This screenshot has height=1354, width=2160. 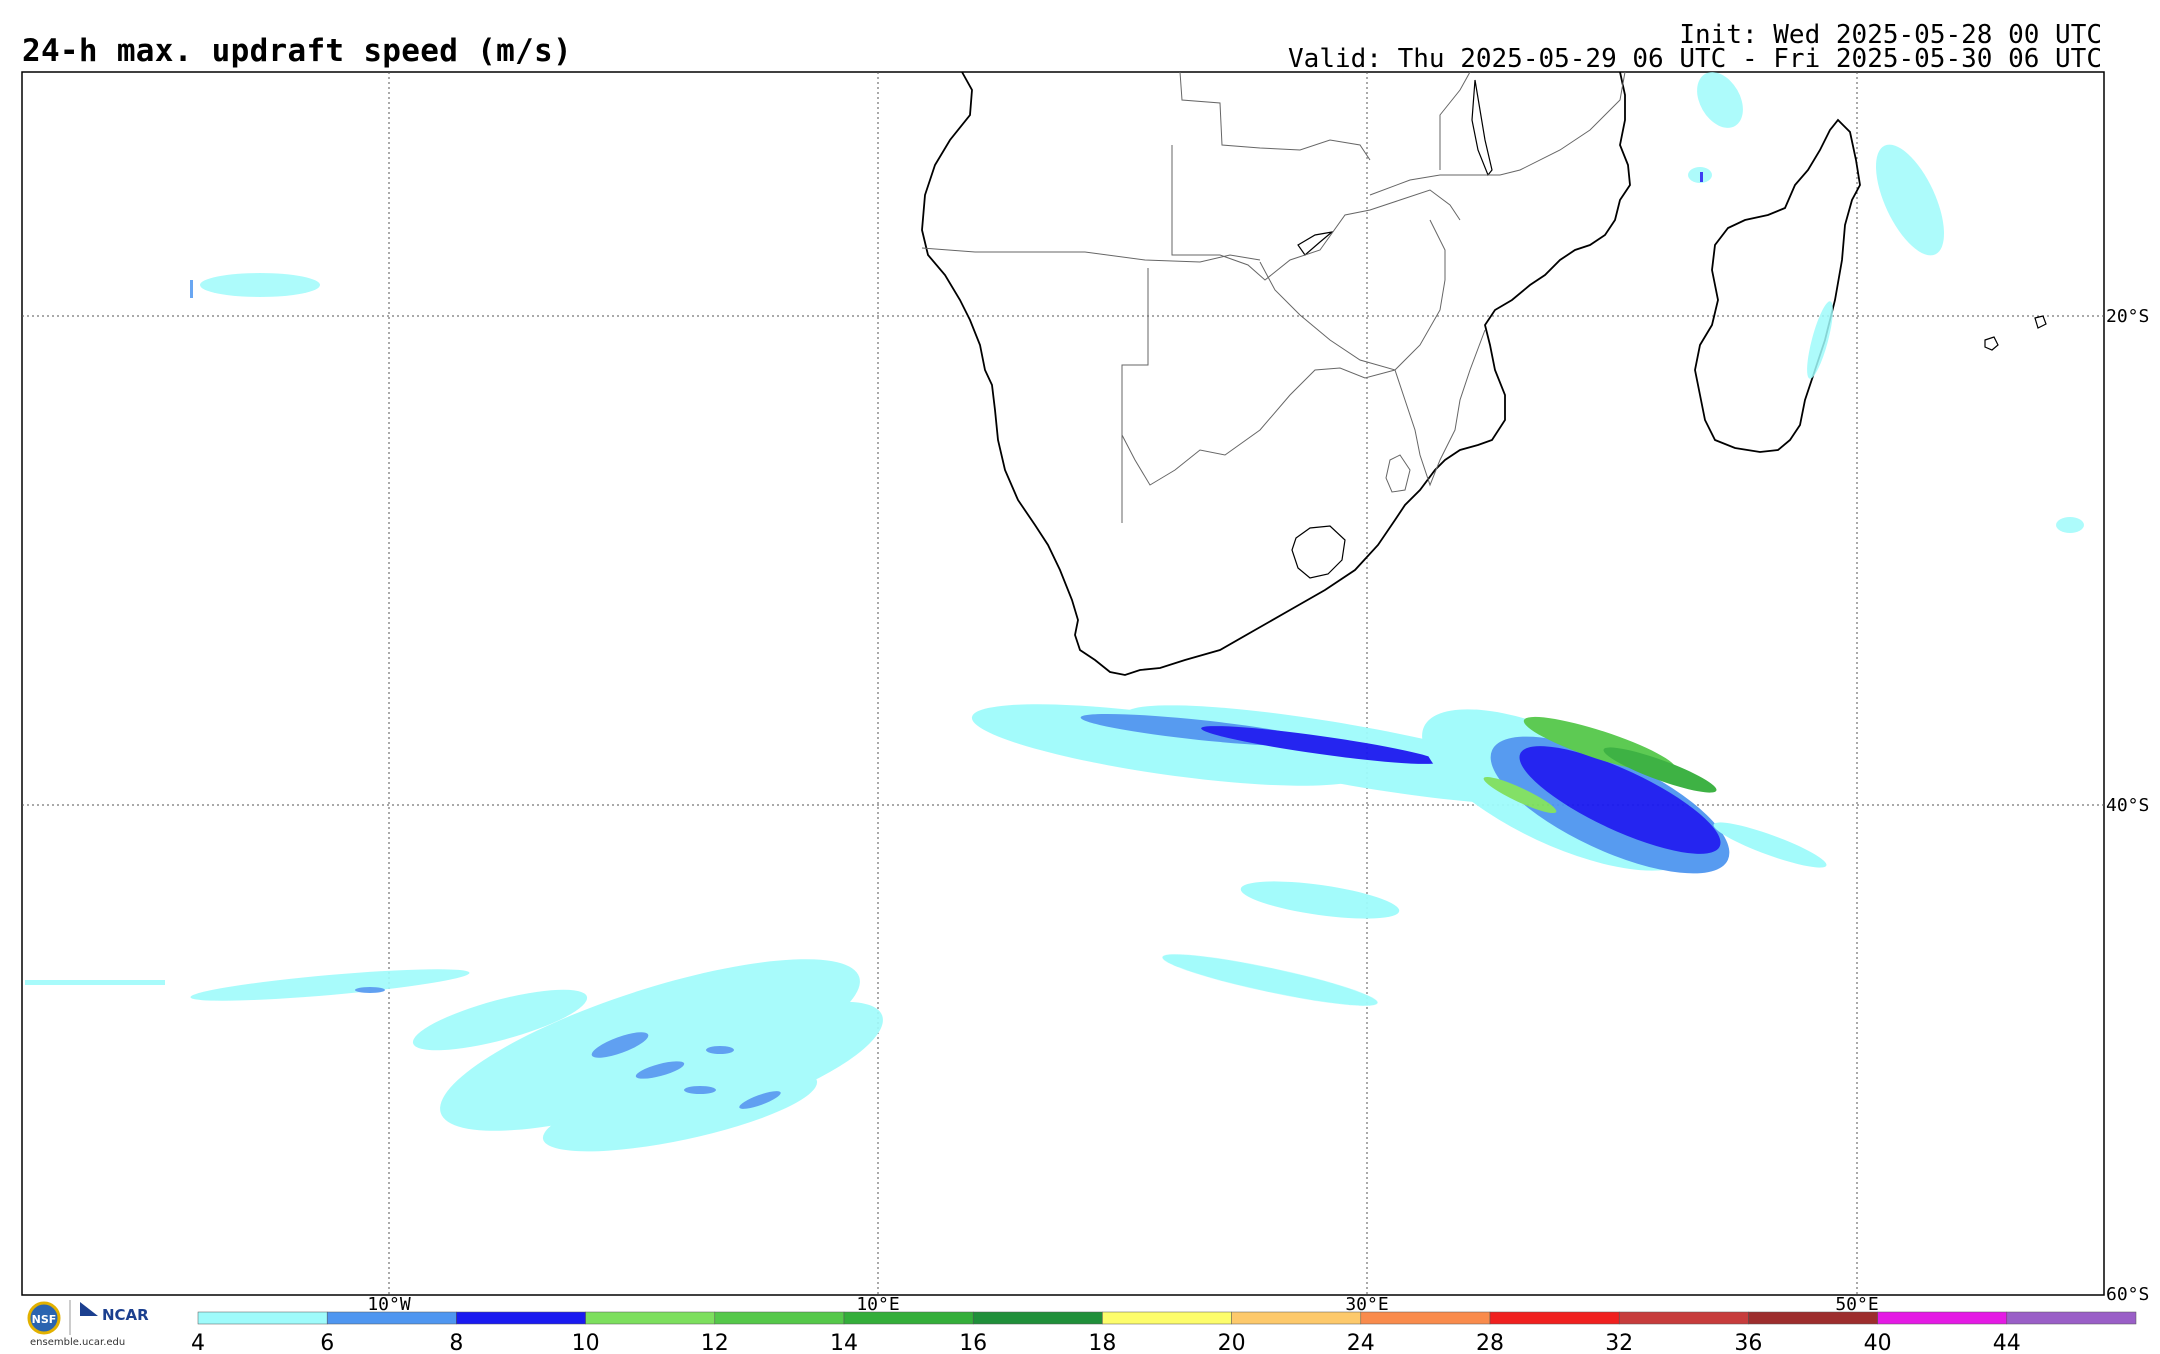 I want to click on colorbar-tick-label: 20, so click(x=1232, y=1342).